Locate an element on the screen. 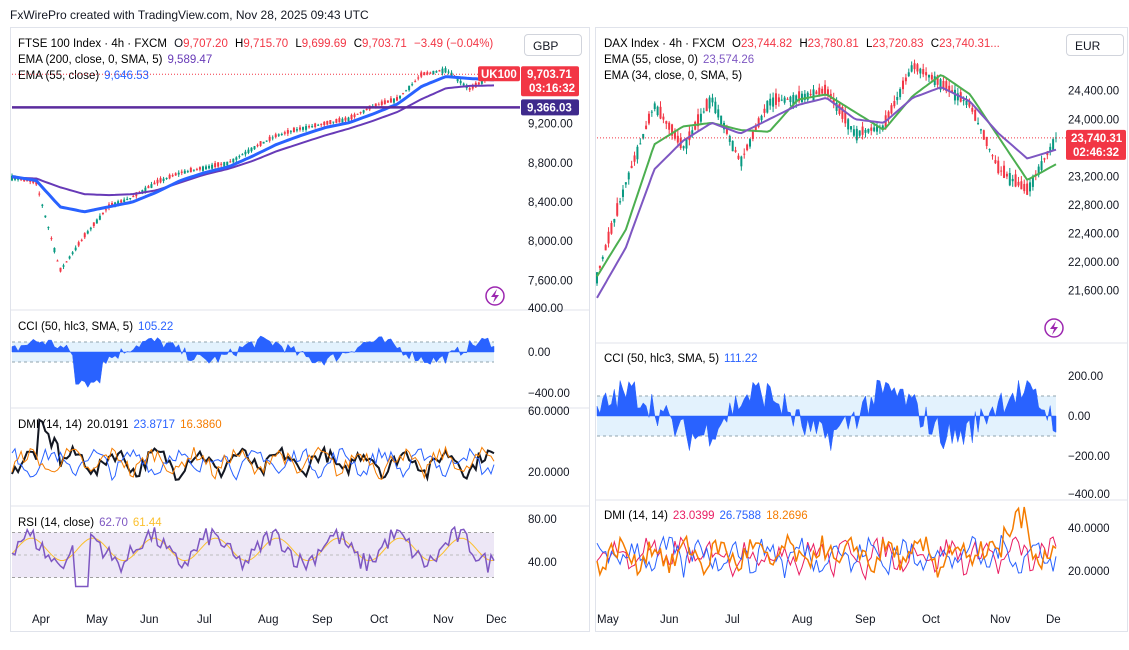  rsi-signal-line is located at coordinates (253, 549).